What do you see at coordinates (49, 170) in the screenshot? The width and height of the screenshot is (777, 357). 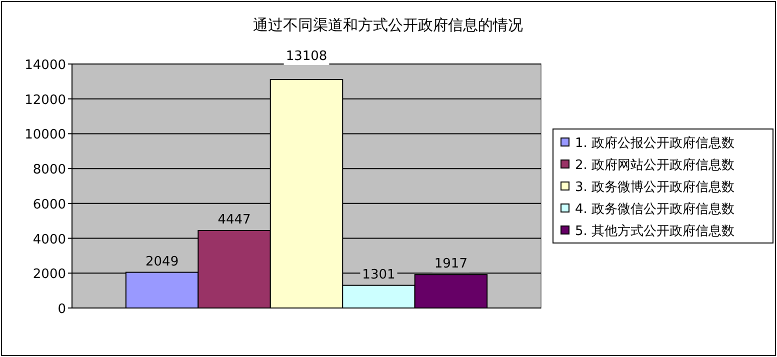 I see `y-tick-label: 8000` at bounding box center [49, 170].